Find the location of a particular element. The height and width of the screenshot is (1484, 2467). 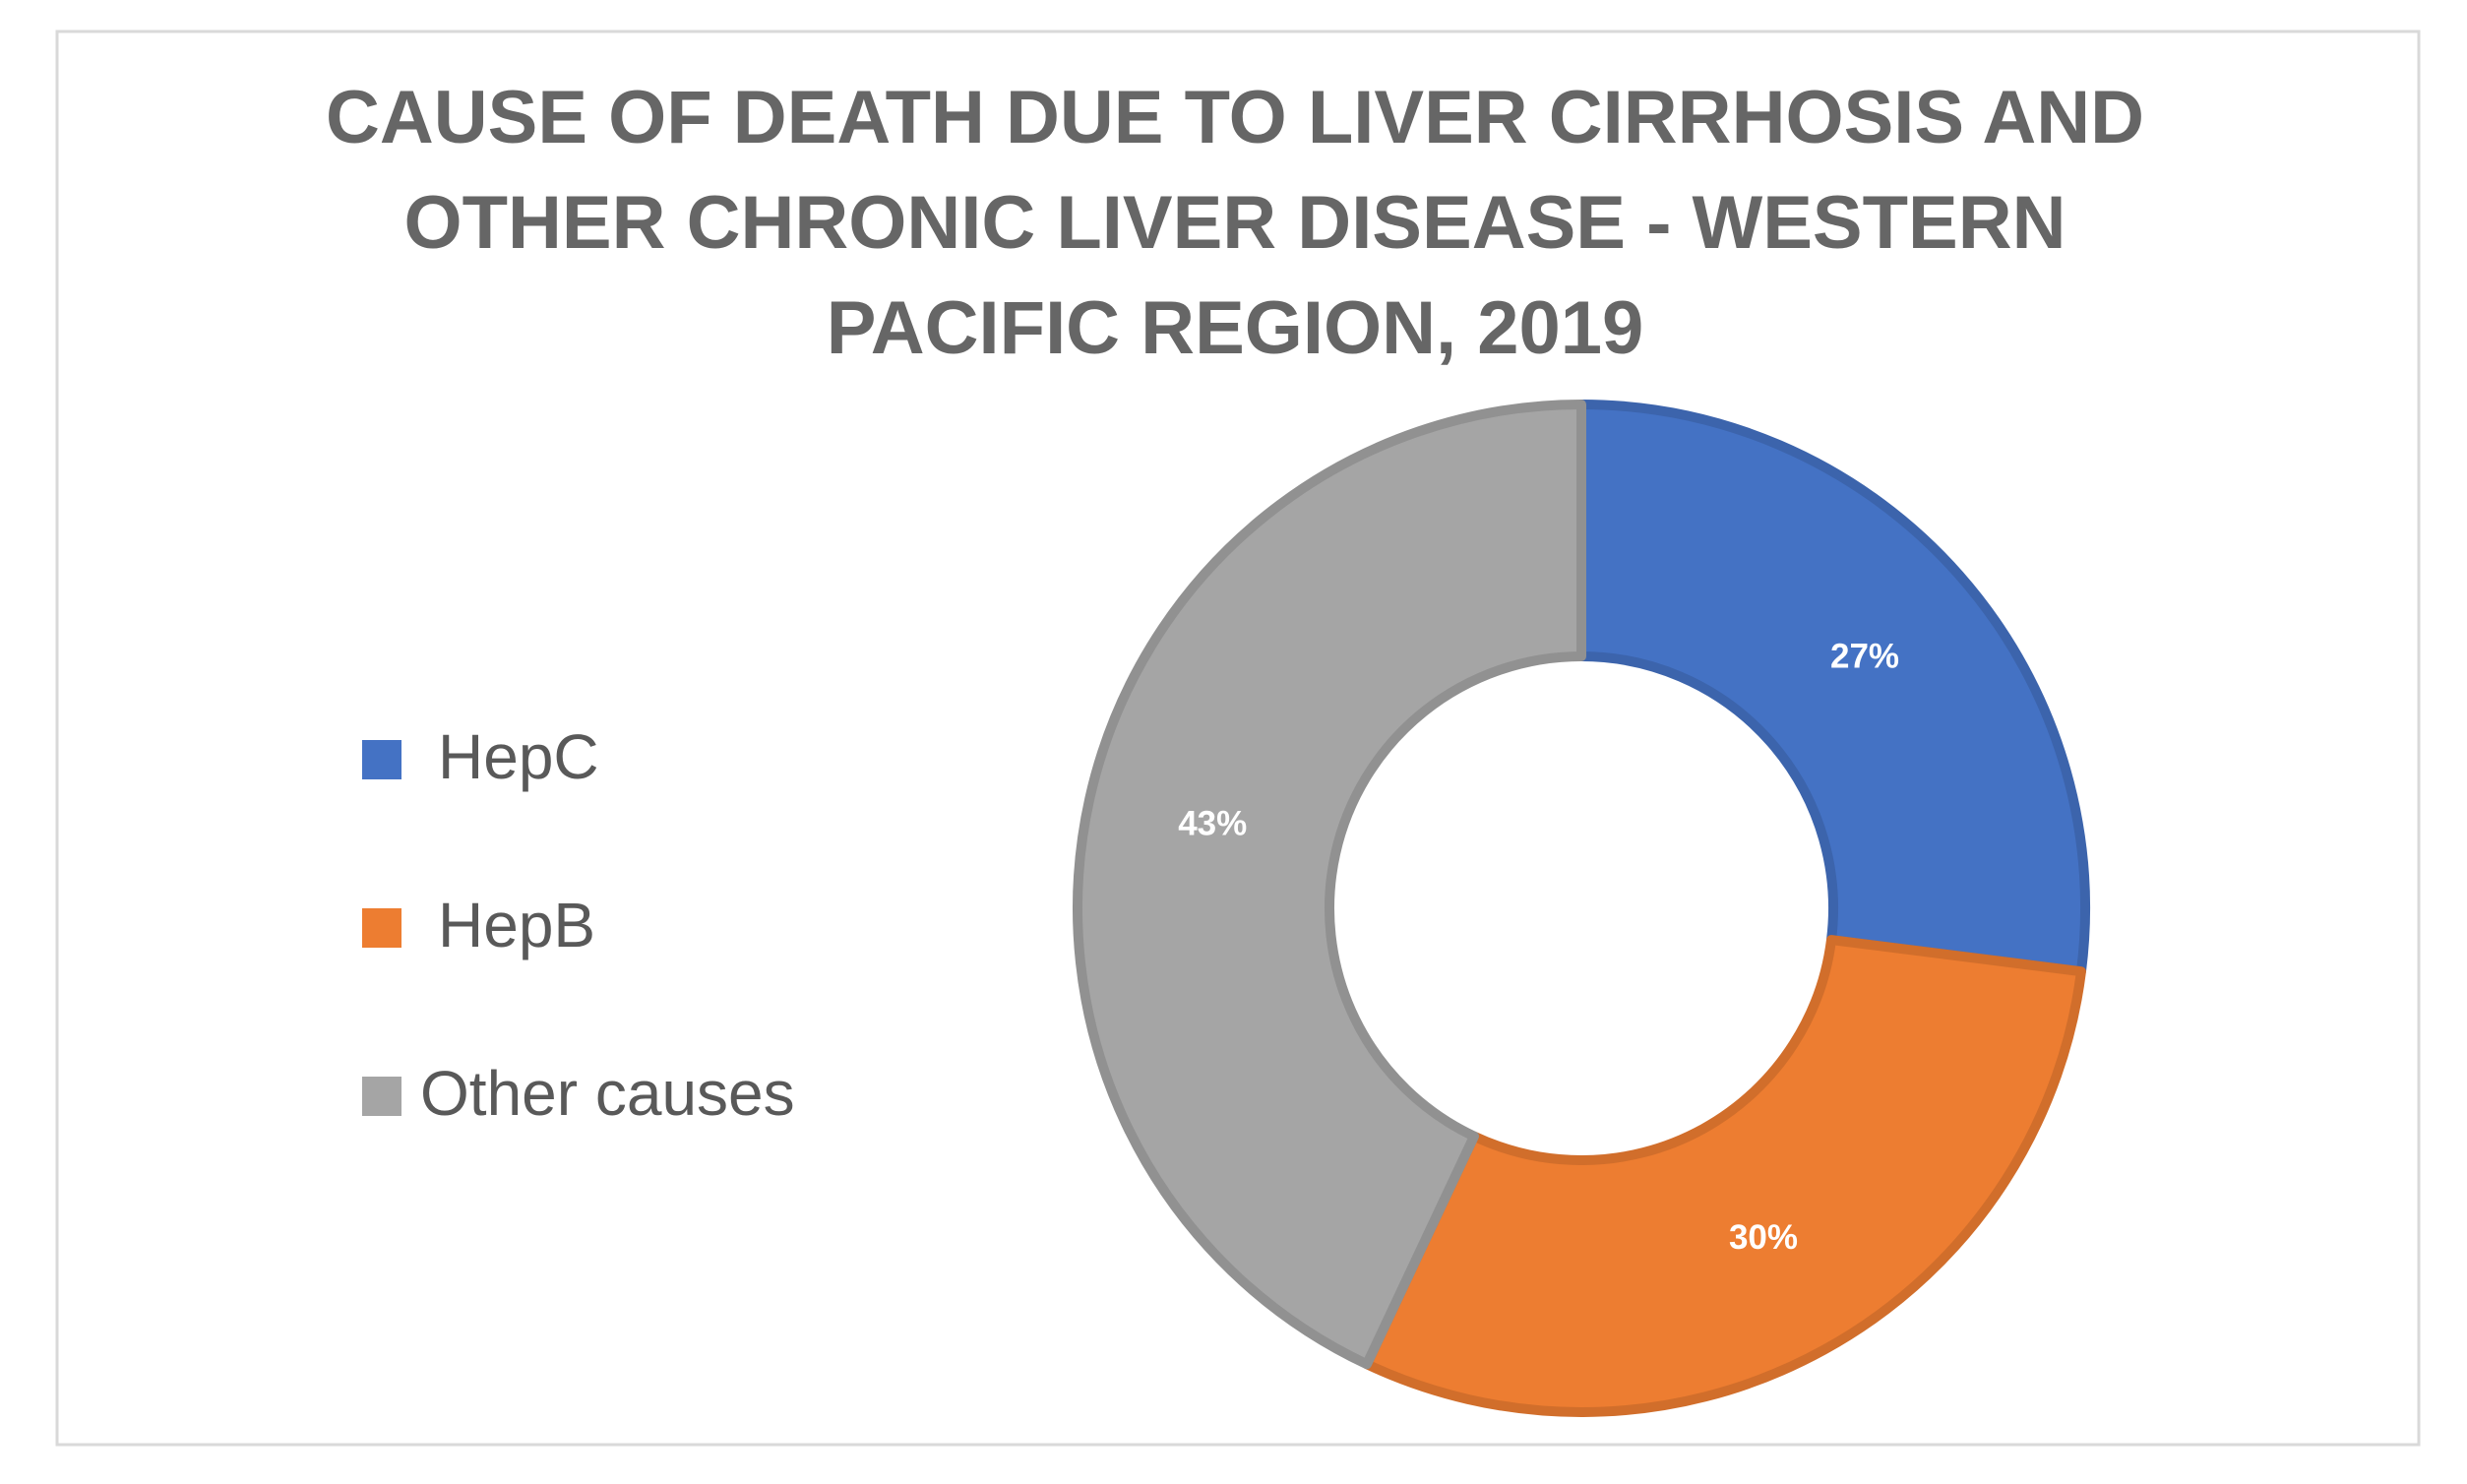

legend-label: Other causes is located at coordinates (607, 1094).